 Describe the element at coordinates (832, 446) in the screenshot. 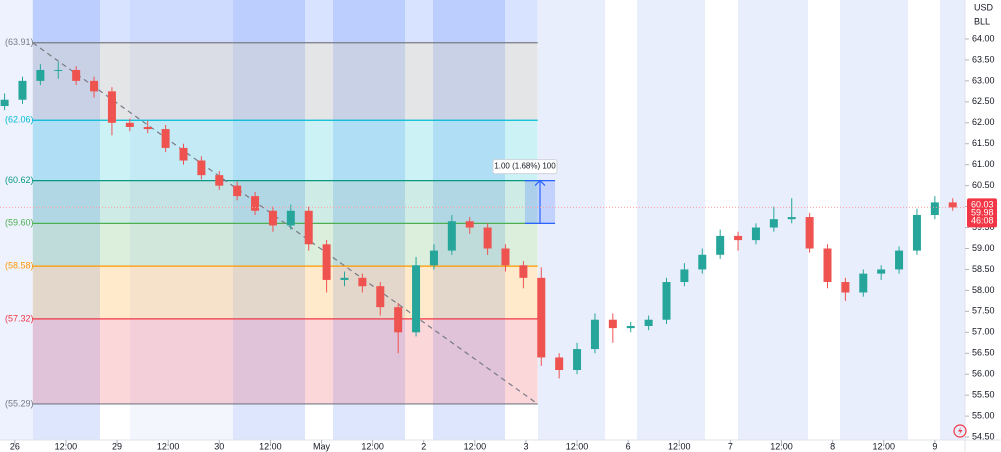

I see `x-tick-label: 8` at that location.